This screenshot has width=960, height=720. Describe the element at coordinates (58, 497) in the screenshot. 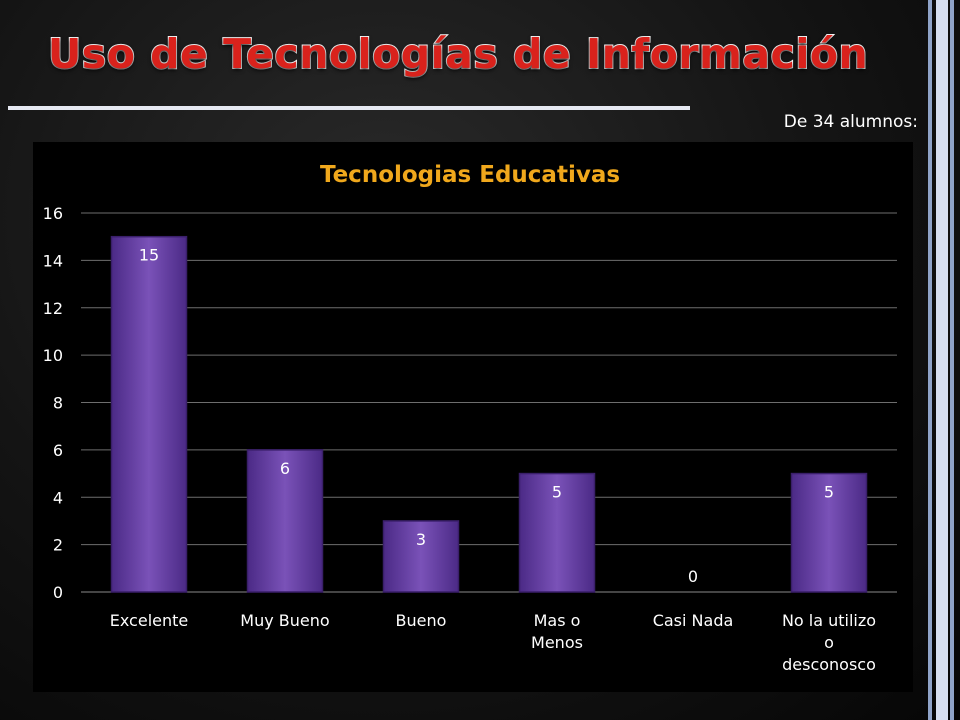

I see `y-tick-label: 4` at that location.